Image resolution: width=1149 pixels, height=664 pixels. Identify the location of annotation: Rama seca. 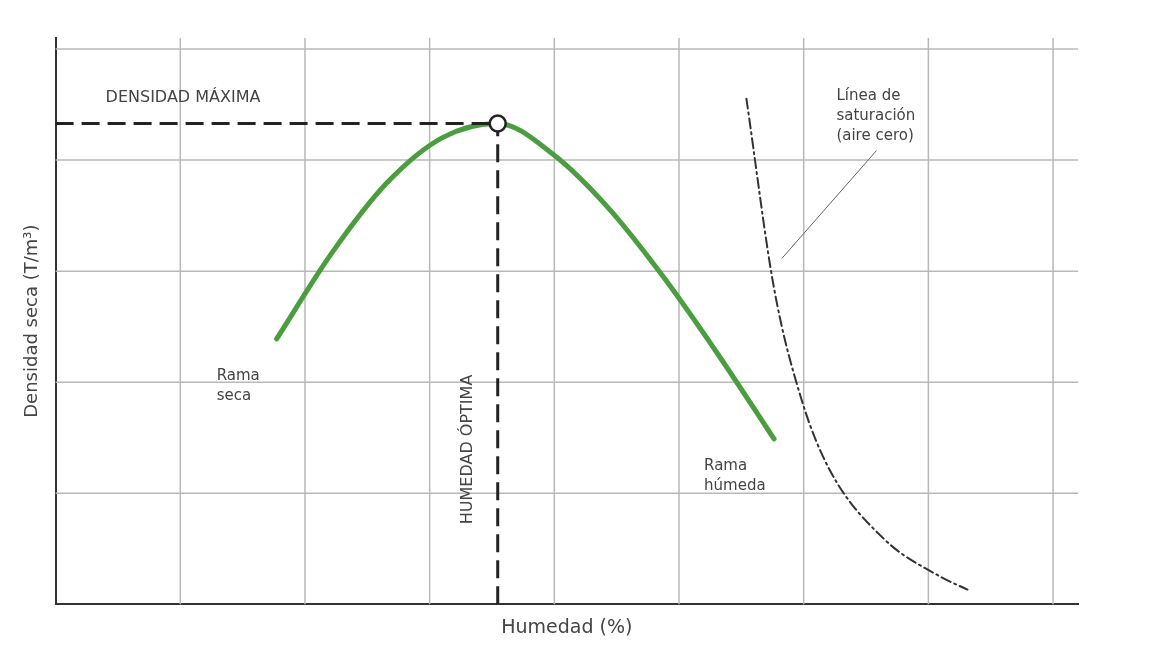
(238, 385).